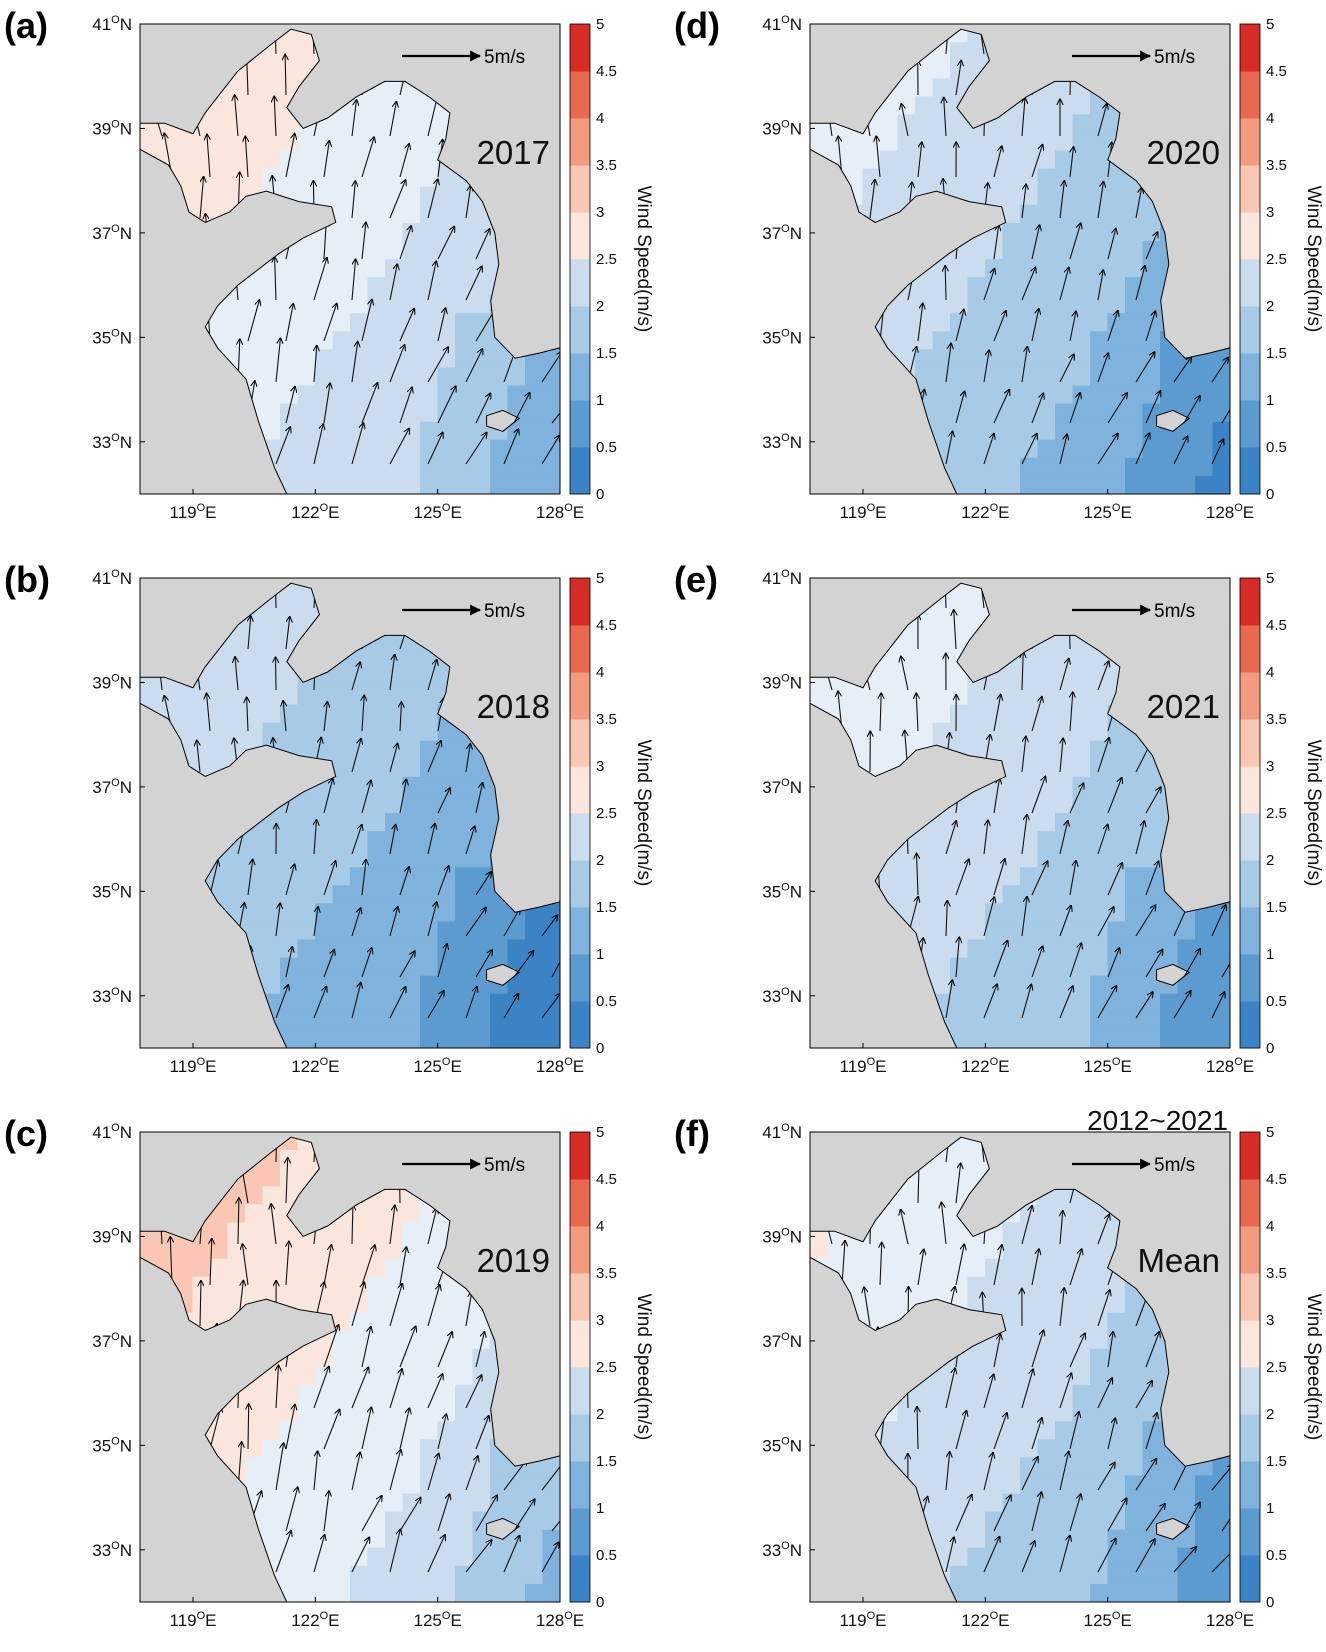 The height and width of the screenshot is (1652, 1326). Describe the element at coordinates (350, 259) in the screenshot. I see `map-frame` at that location.